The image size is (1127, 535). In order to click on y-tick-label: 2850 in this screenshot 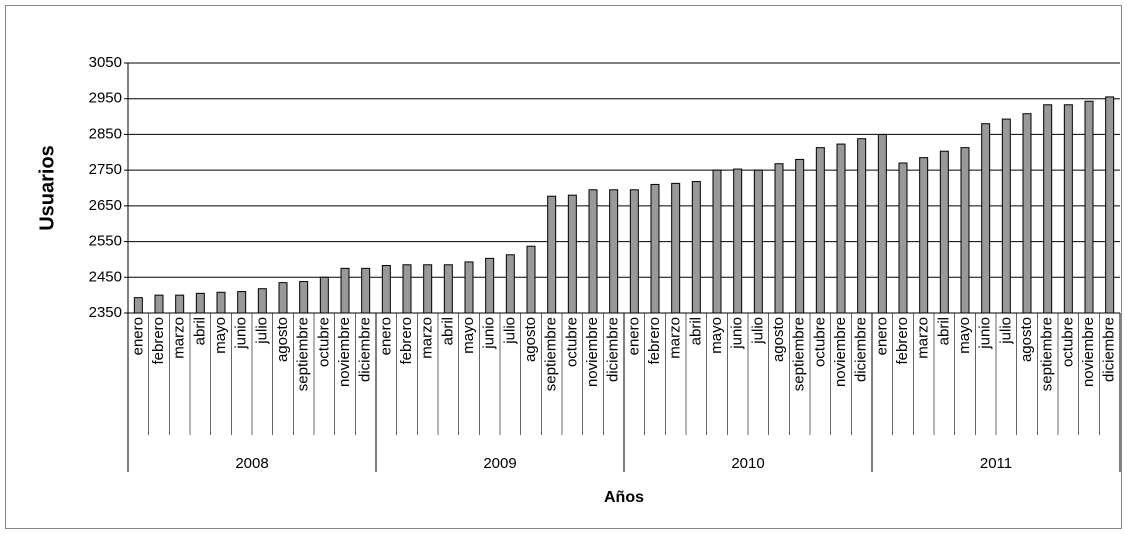, I will do `click(105, 133)`.